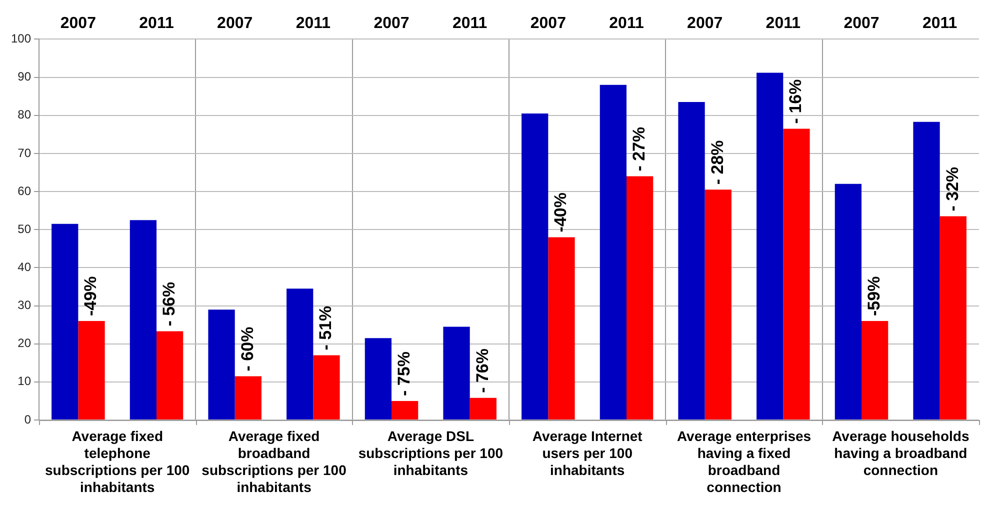 This screenshot has width=991, height=523. I want to click on text: Average DSL subscriptions per 100 inhabitants, so click(431, 453).